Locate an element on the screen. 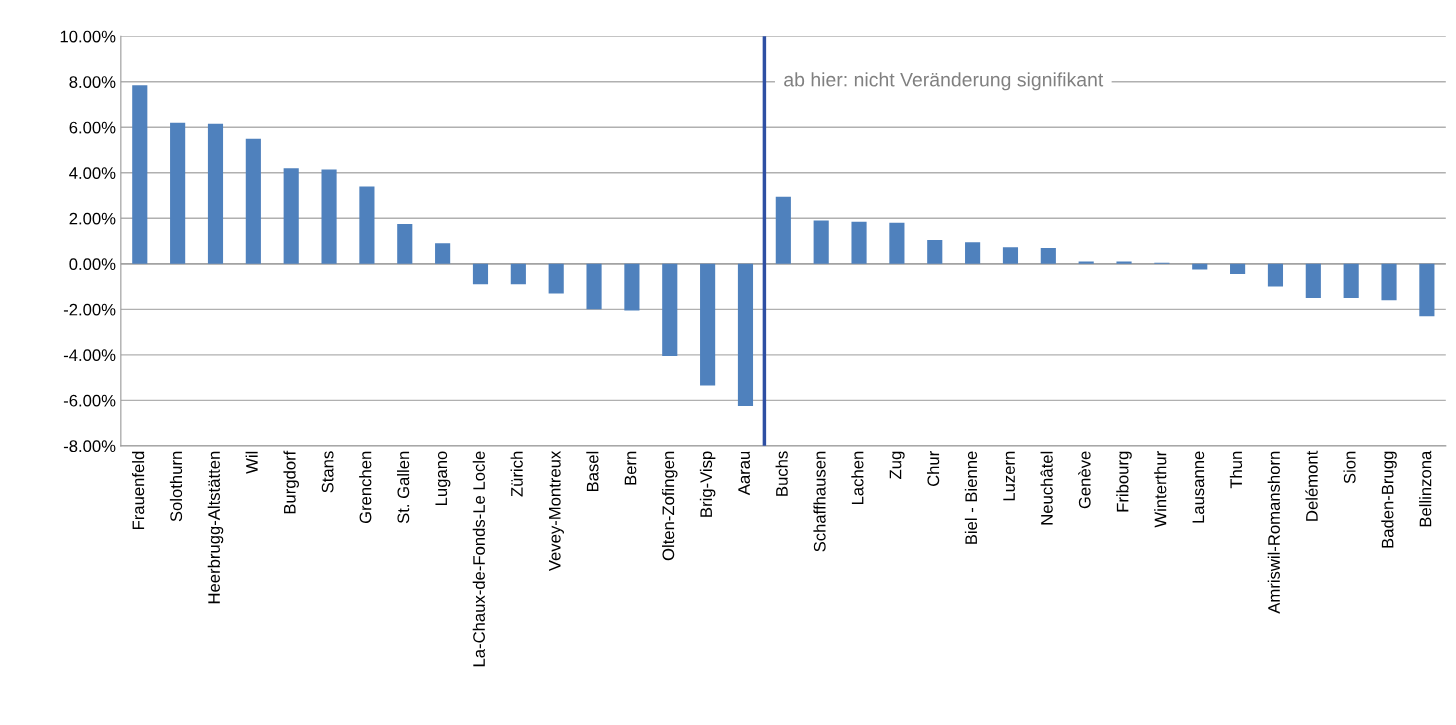  x-tick-label: Burgdorf is located at coordinates (291, 482).